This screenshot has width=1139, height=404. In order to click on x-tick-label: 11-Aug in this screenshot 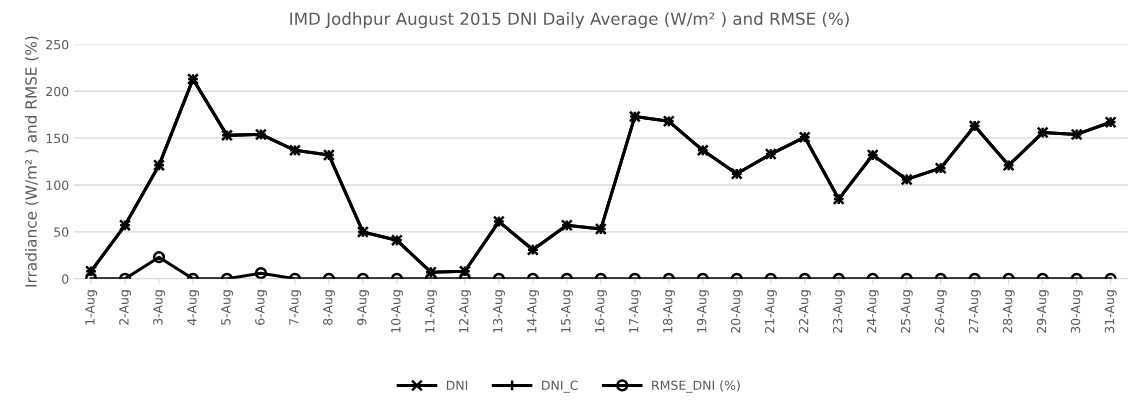, I will do `click(431, 311)`.